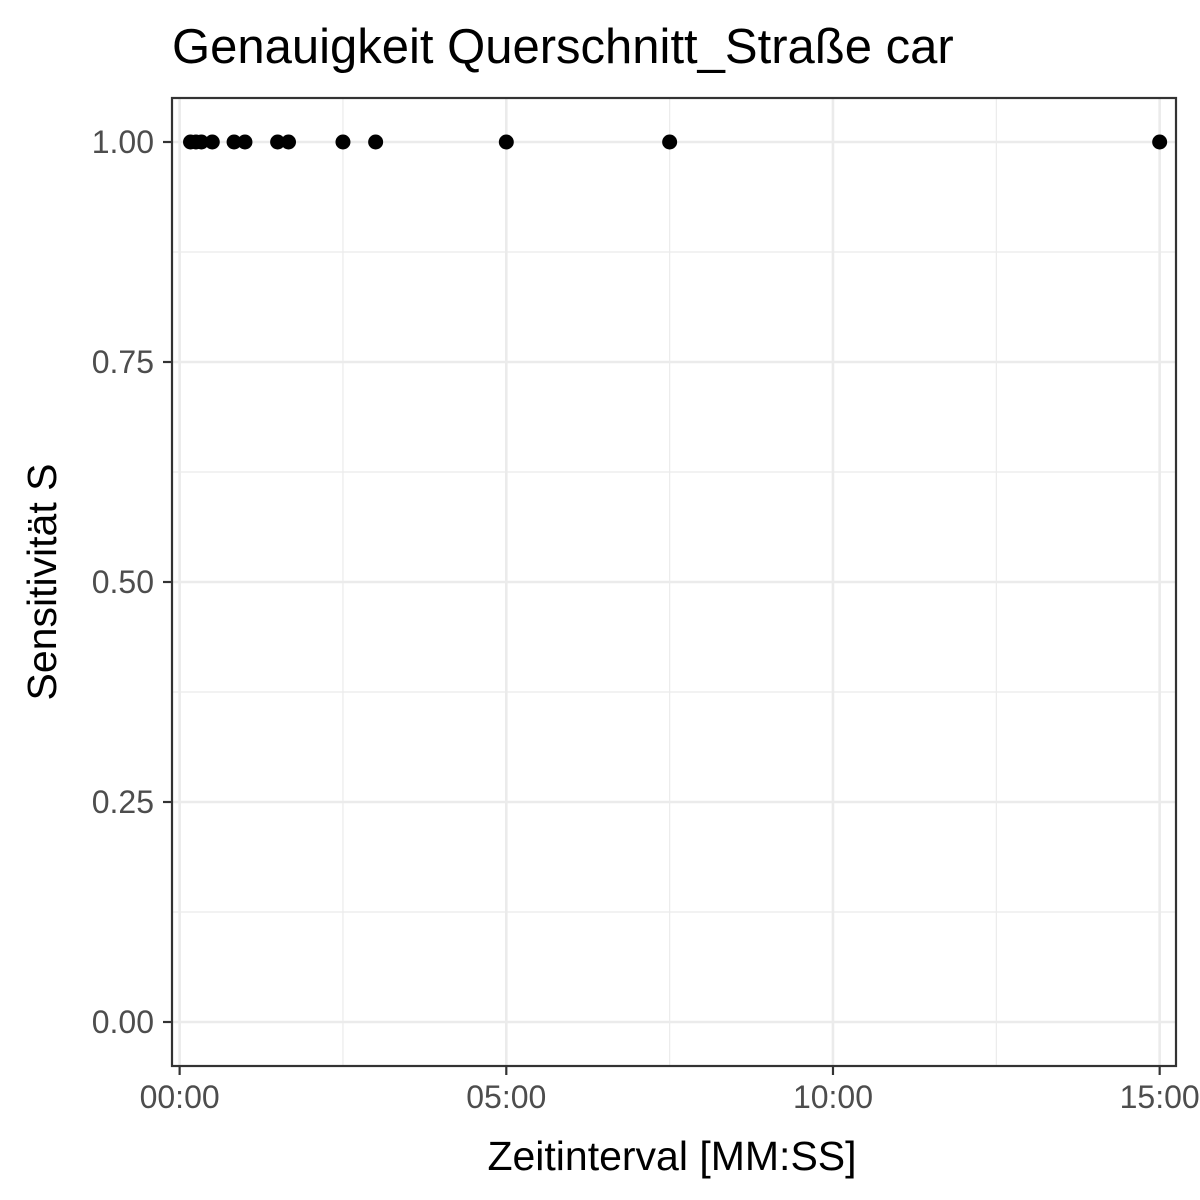  Describe the element at coordinates (123, 802) in the screenshot. I see `y-tick-label-1: 0.25` at that location.